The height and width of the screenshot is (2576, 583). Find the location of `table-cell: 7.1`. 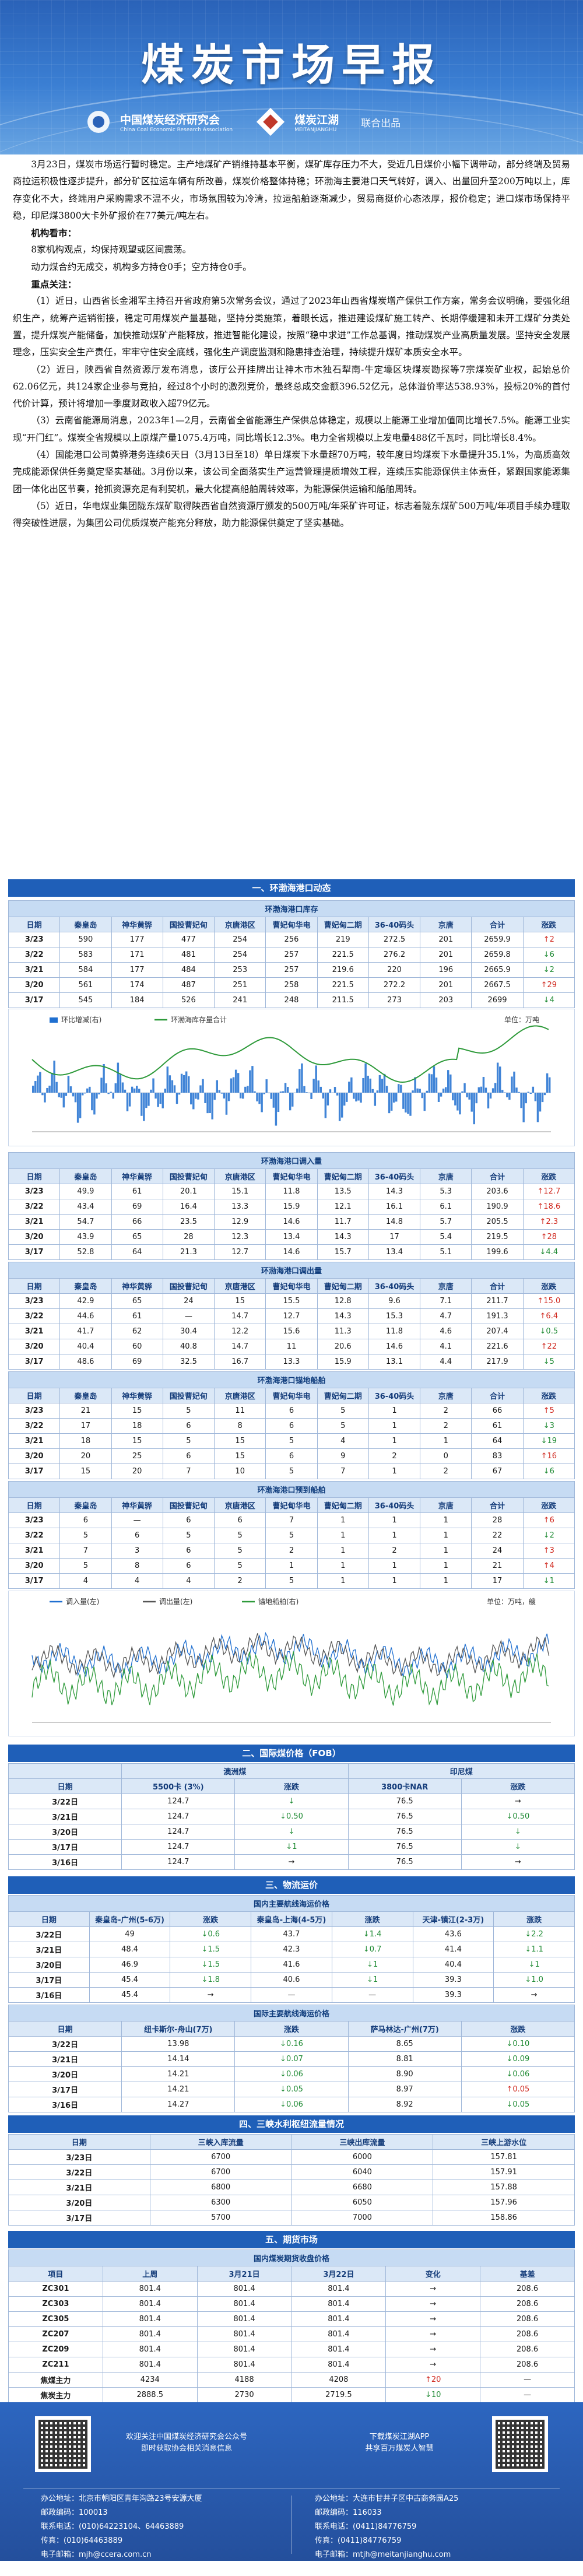

table-cell: 7.1 is located at coordinates (446, 1301).